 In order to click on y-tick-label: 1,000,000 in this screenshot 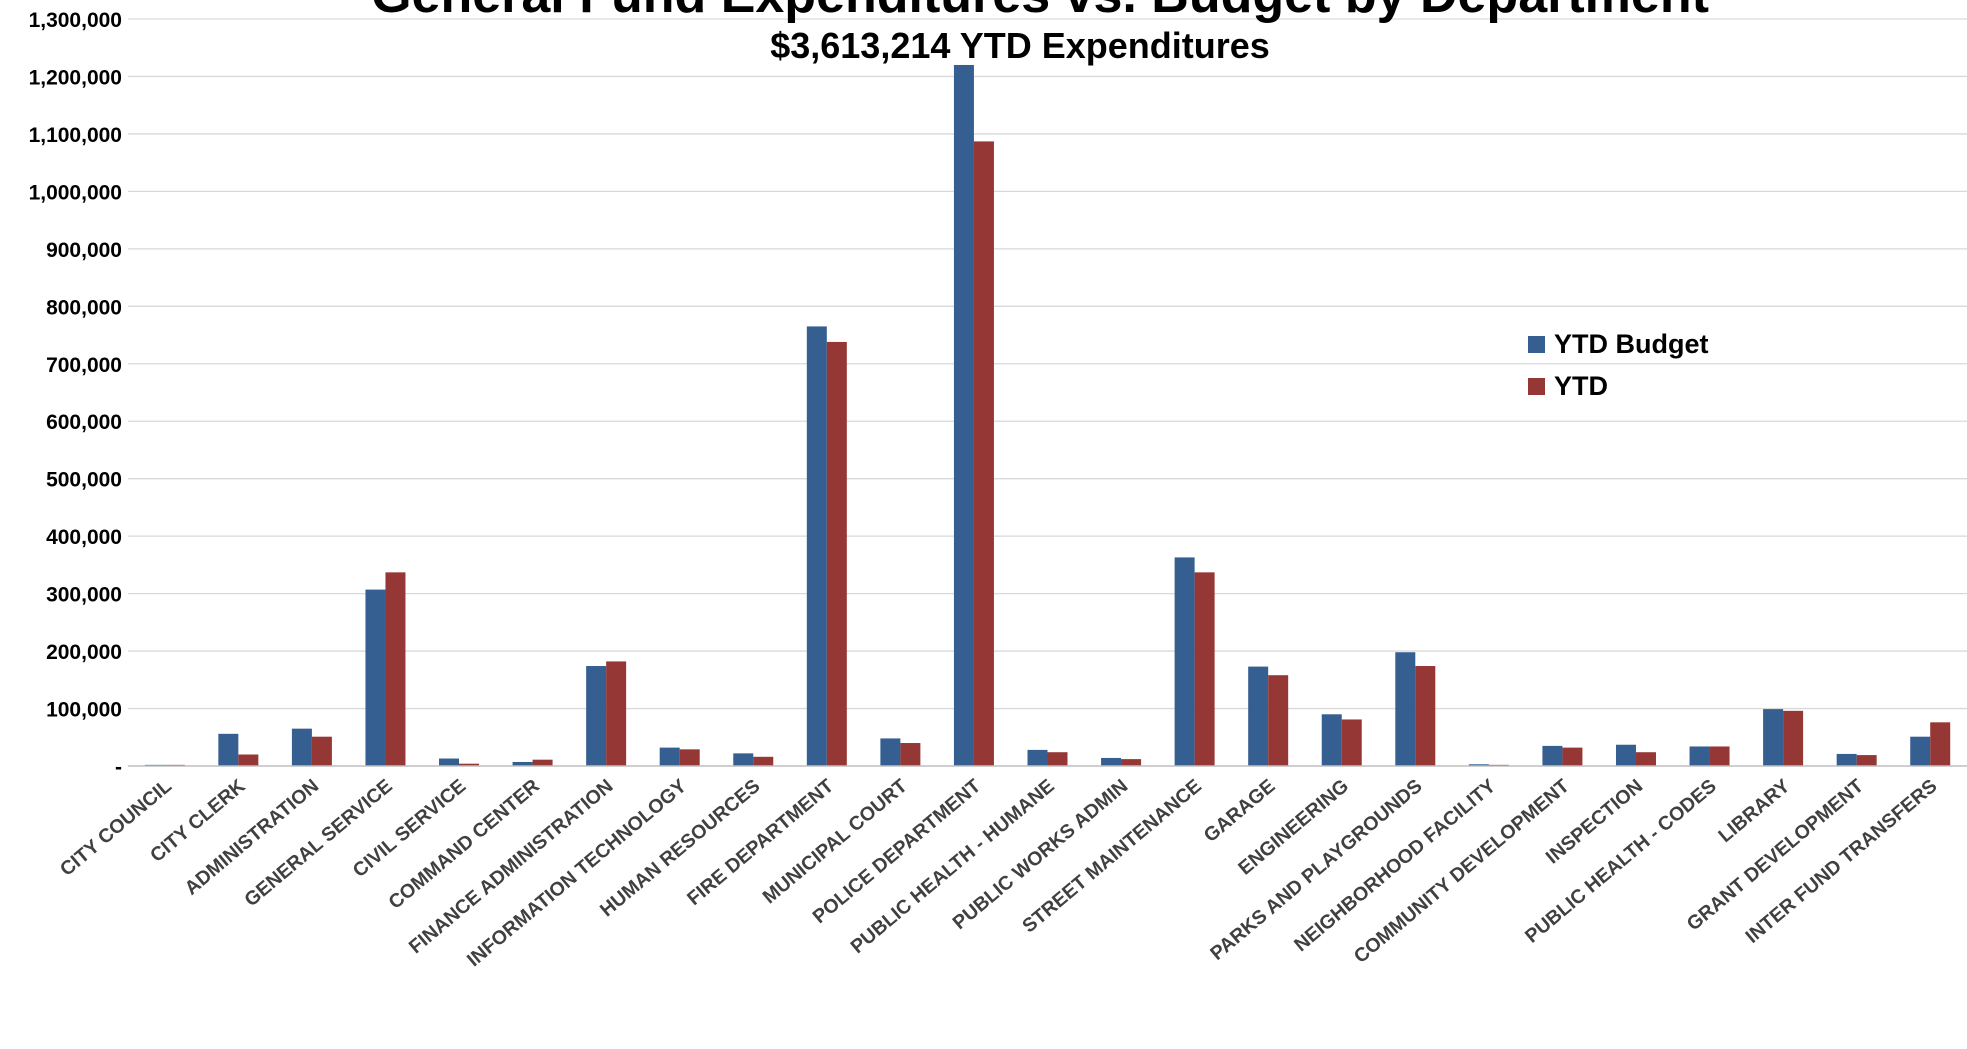, I will do `click(75, 192)`.